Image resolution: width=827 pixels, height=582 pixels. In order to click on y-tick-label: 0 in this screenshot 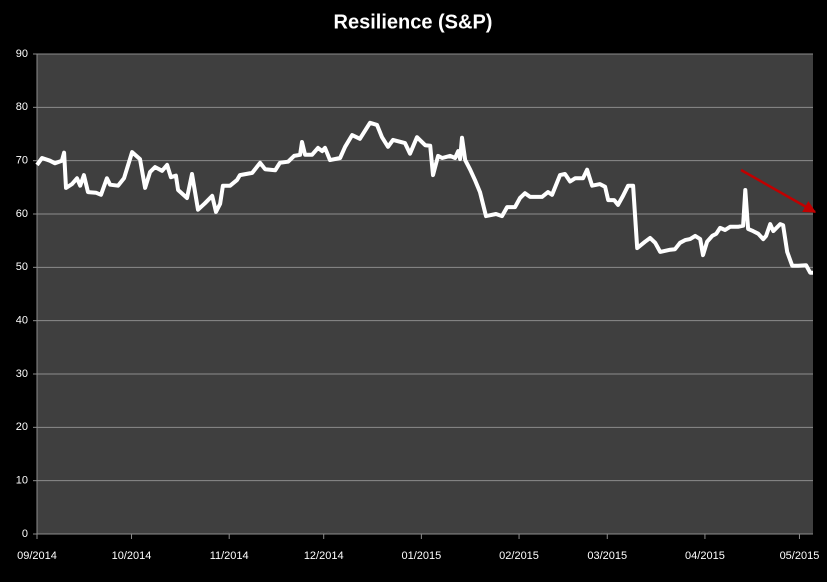, I will do `click(25, 534)`.